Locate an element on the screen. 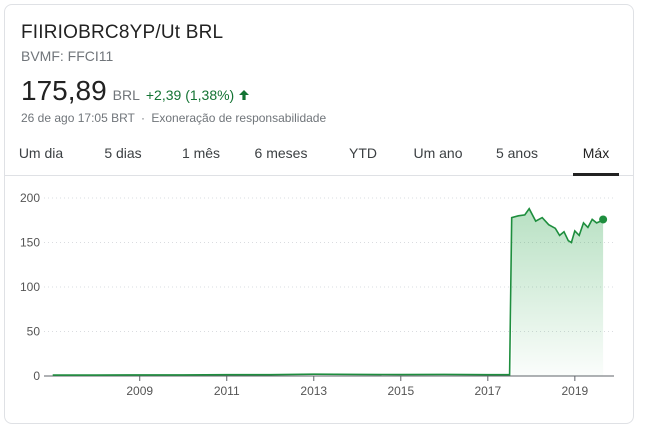  tab-um-ano: Um ano is located at coordinates (438, 153).